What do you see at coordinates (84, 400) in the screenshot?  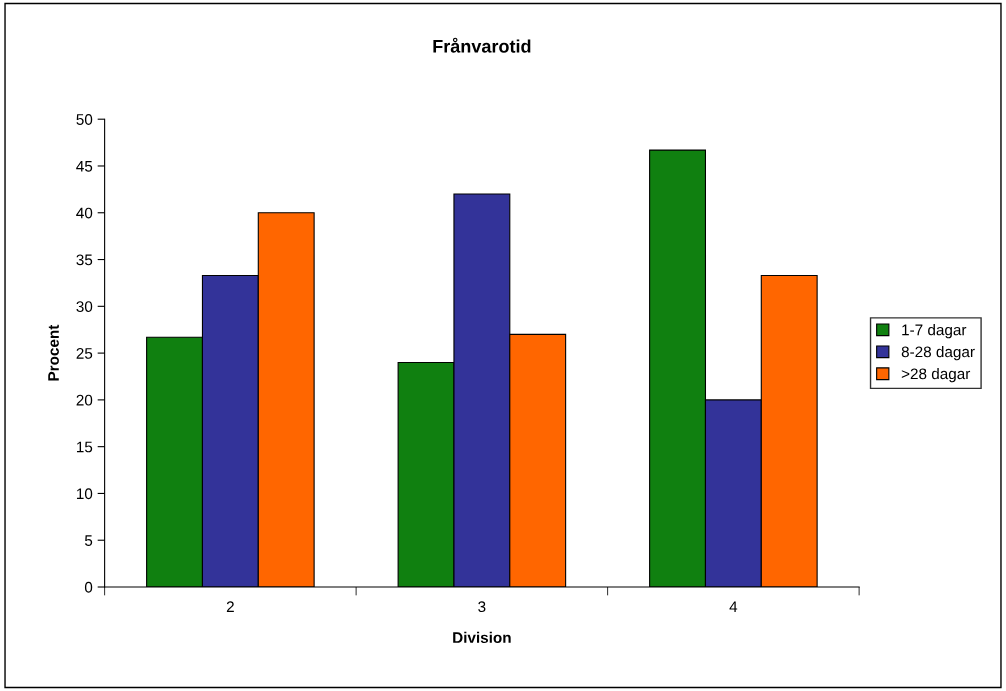 I see `y-tick-label: 20` at bounding box center [84, 400].